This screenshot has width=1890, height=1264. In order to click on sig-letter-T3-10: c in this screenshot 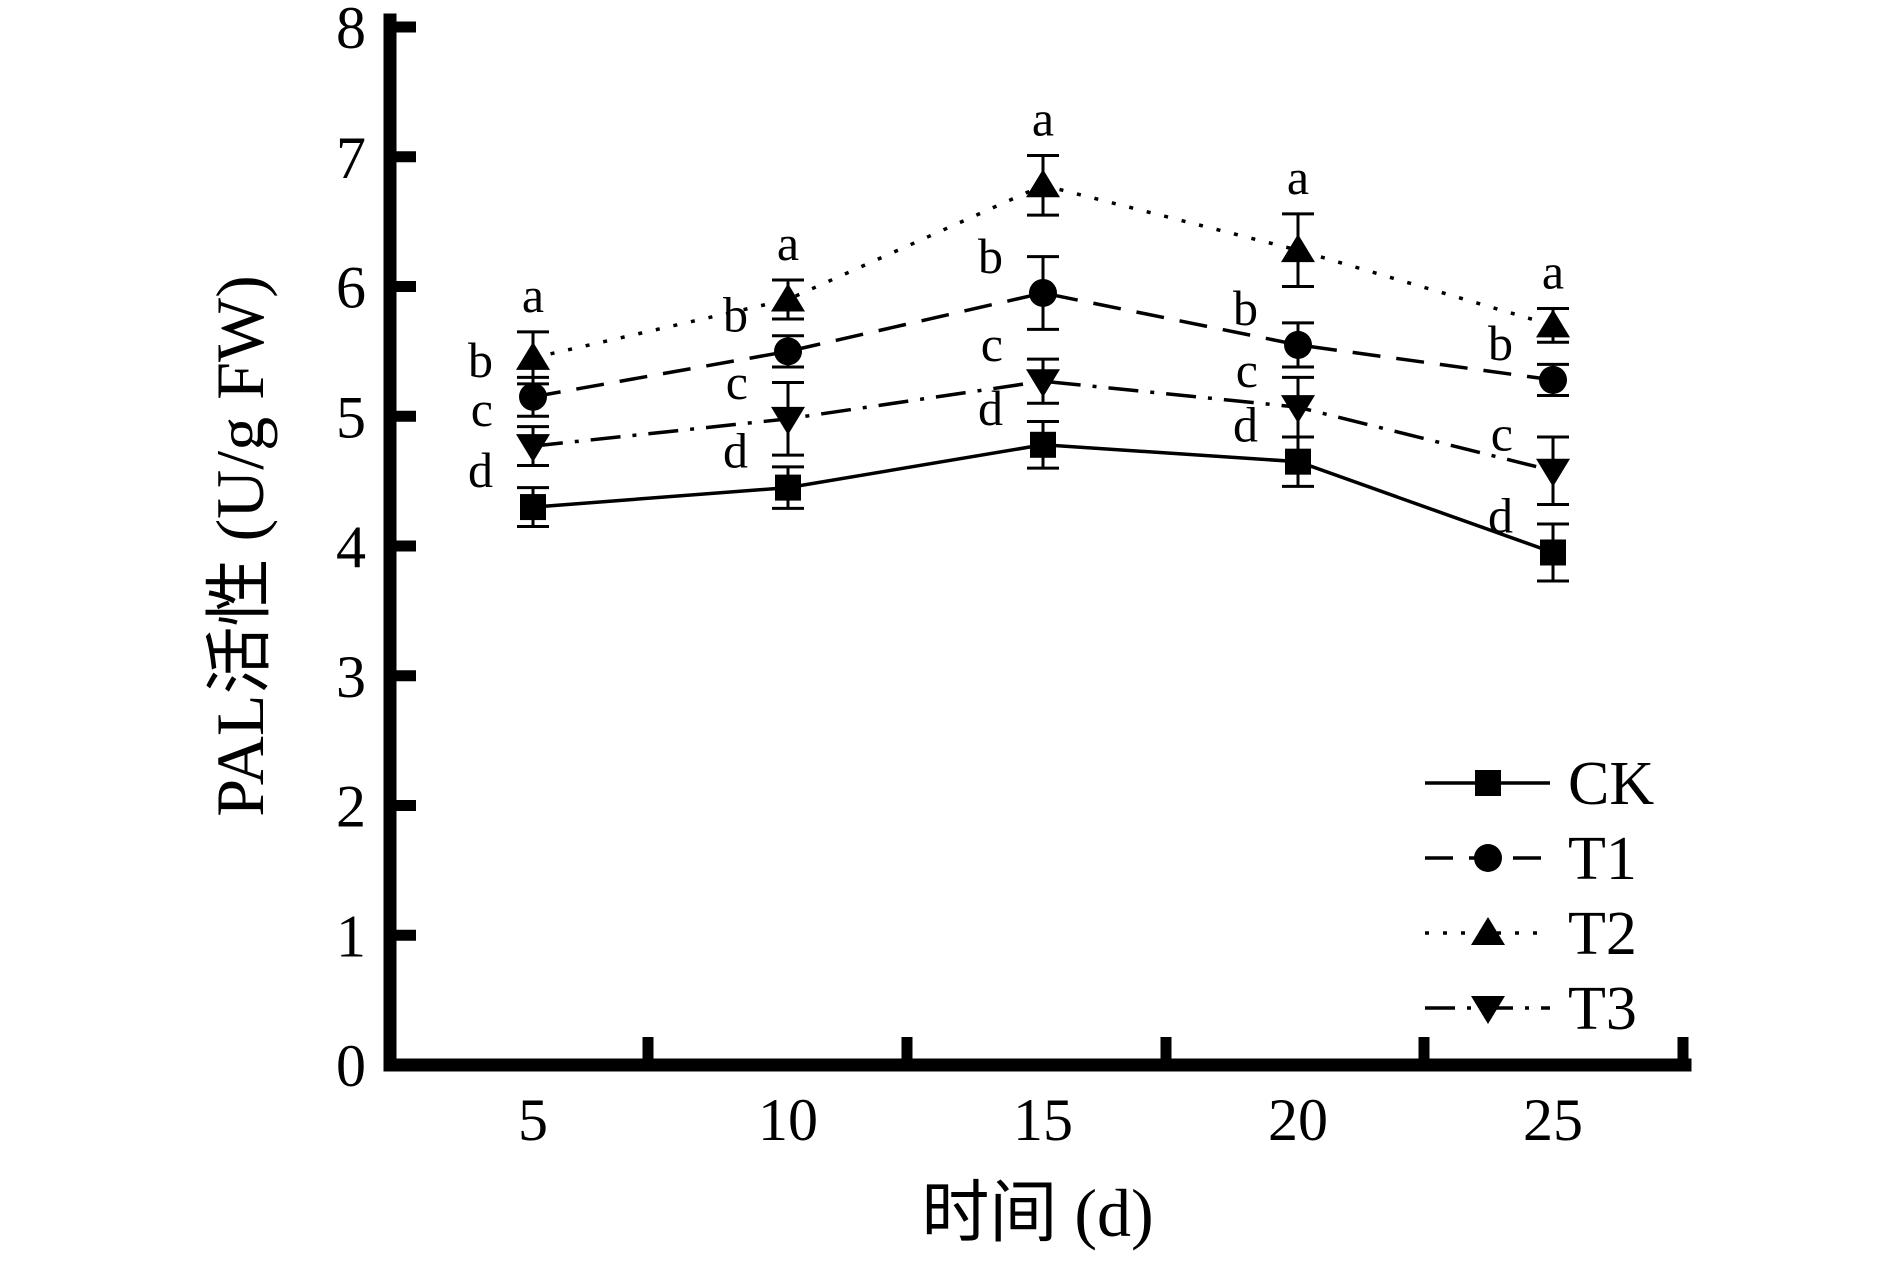, I will do `click(737, 382)`.